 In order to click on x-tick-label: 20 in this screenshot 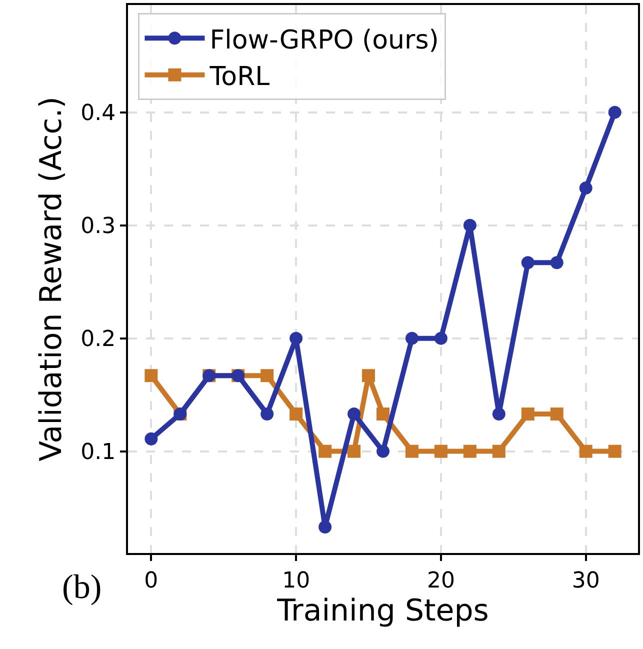, I will do `click(440, 581)`.